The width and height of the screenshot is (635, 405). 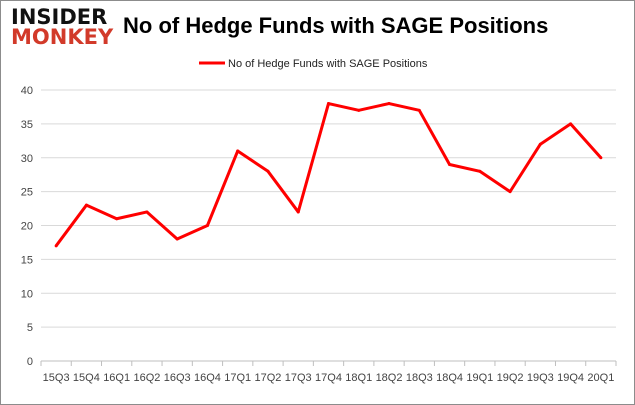 I want to click on x-tick-label: 16Q4, so click(x=207, y=378).